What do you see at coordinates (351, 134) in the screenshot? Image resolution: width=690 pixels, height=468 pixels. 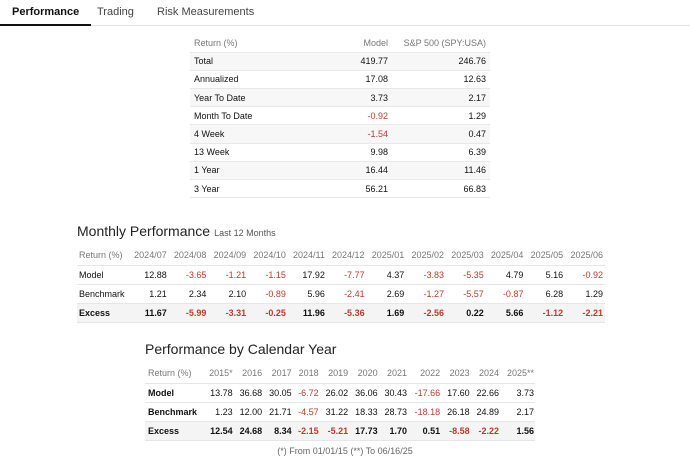 I see `returns-model-value: -1.54` at bounding box center [351, 134].